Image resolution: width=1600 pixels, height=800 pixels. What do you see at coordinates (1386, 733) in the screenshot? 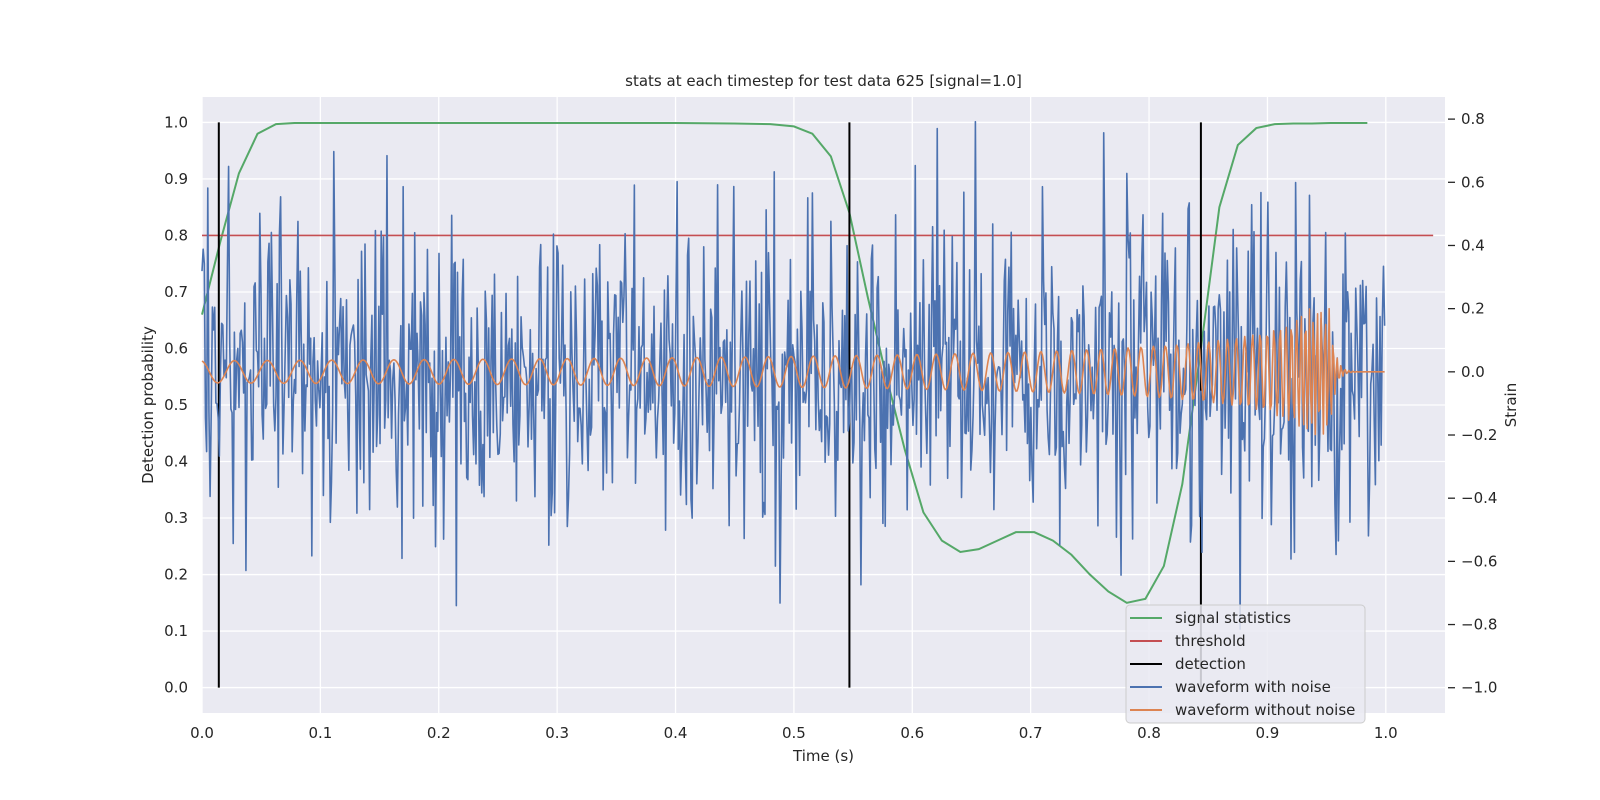
I see `x-tick-label: 1.0` at bounding box center [1386, 733].